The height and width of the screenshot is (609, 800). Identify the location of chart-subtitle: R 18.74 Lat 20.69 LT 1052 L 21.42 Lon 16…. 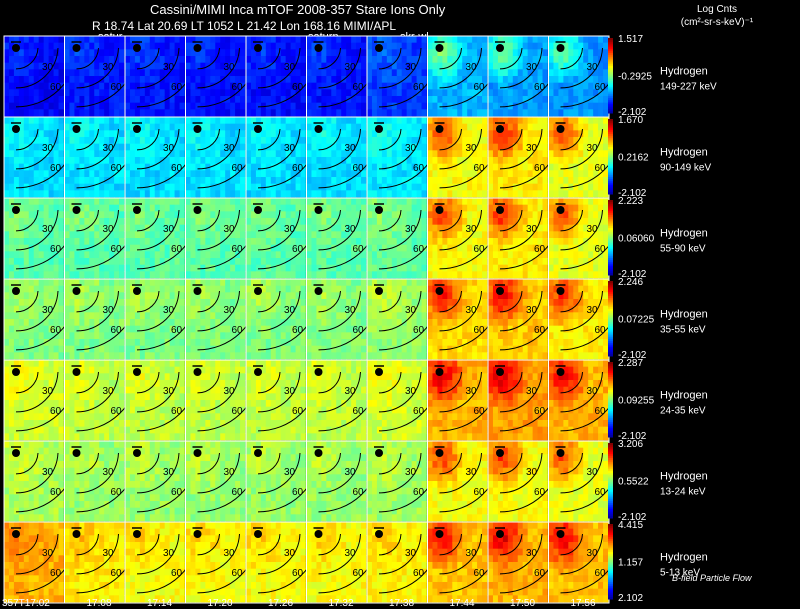
(244, 26).